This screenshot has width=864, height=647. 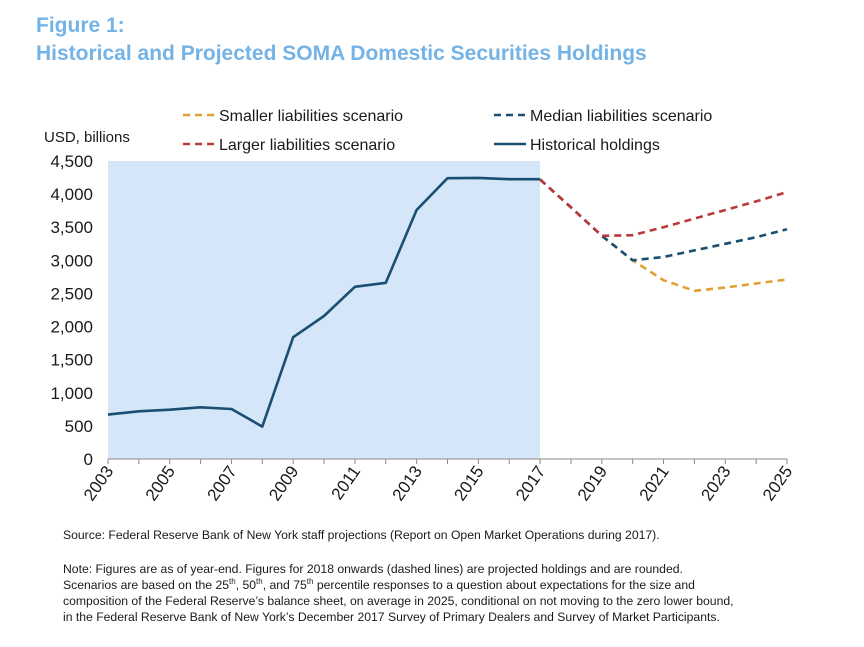 I want to click on y-tick-label: 2,500, so click(x=71, y=293).